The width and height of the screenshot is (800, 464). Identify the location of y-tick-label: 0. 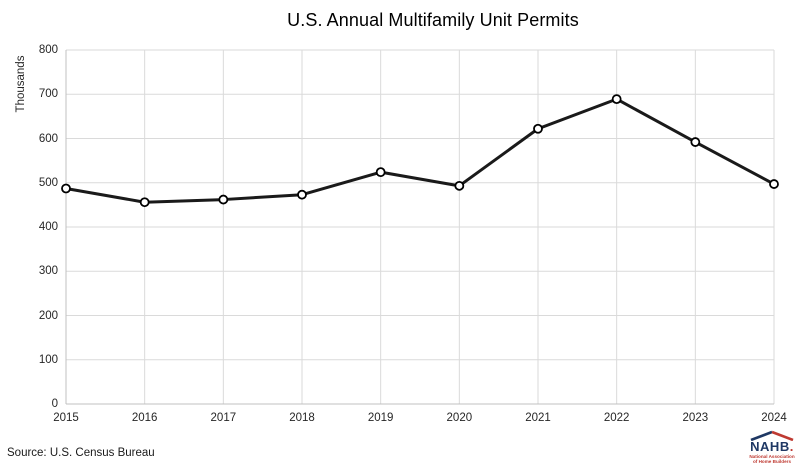
(54, 404).